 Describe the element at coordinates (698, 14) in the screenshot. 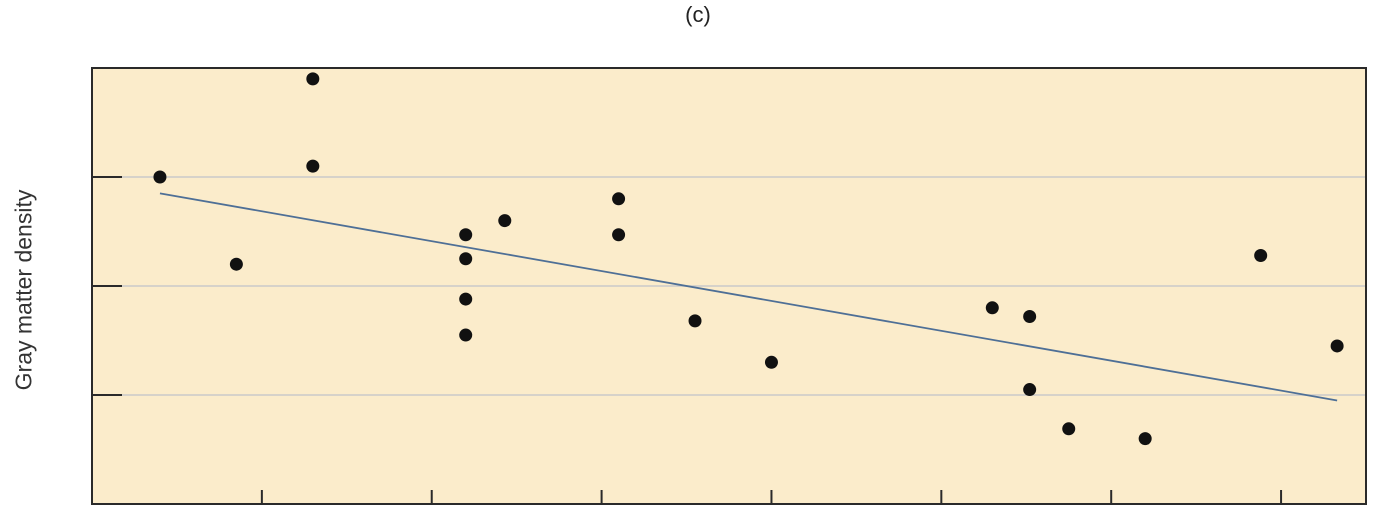

I see `panel-label: (c)` at that location.